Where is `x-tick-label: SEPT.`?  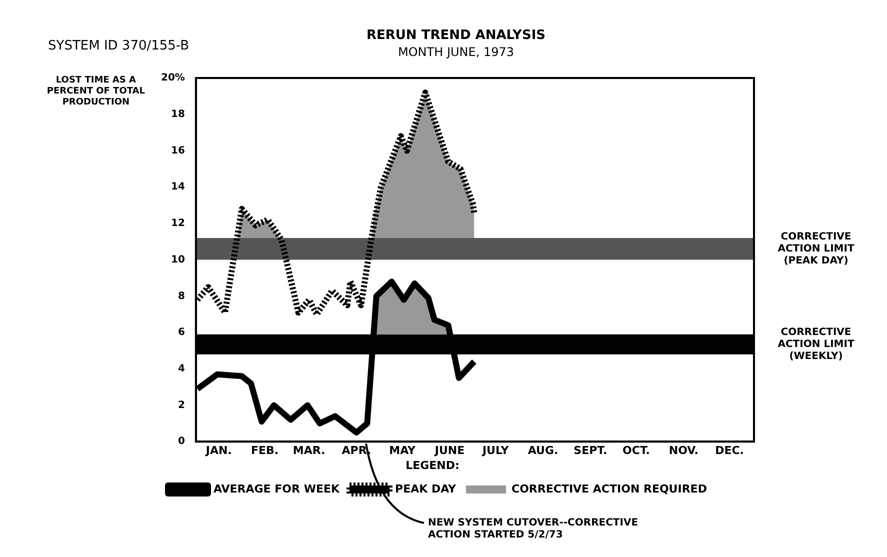
x-tick-label: SEPT. is located at coordinates (591, 451).